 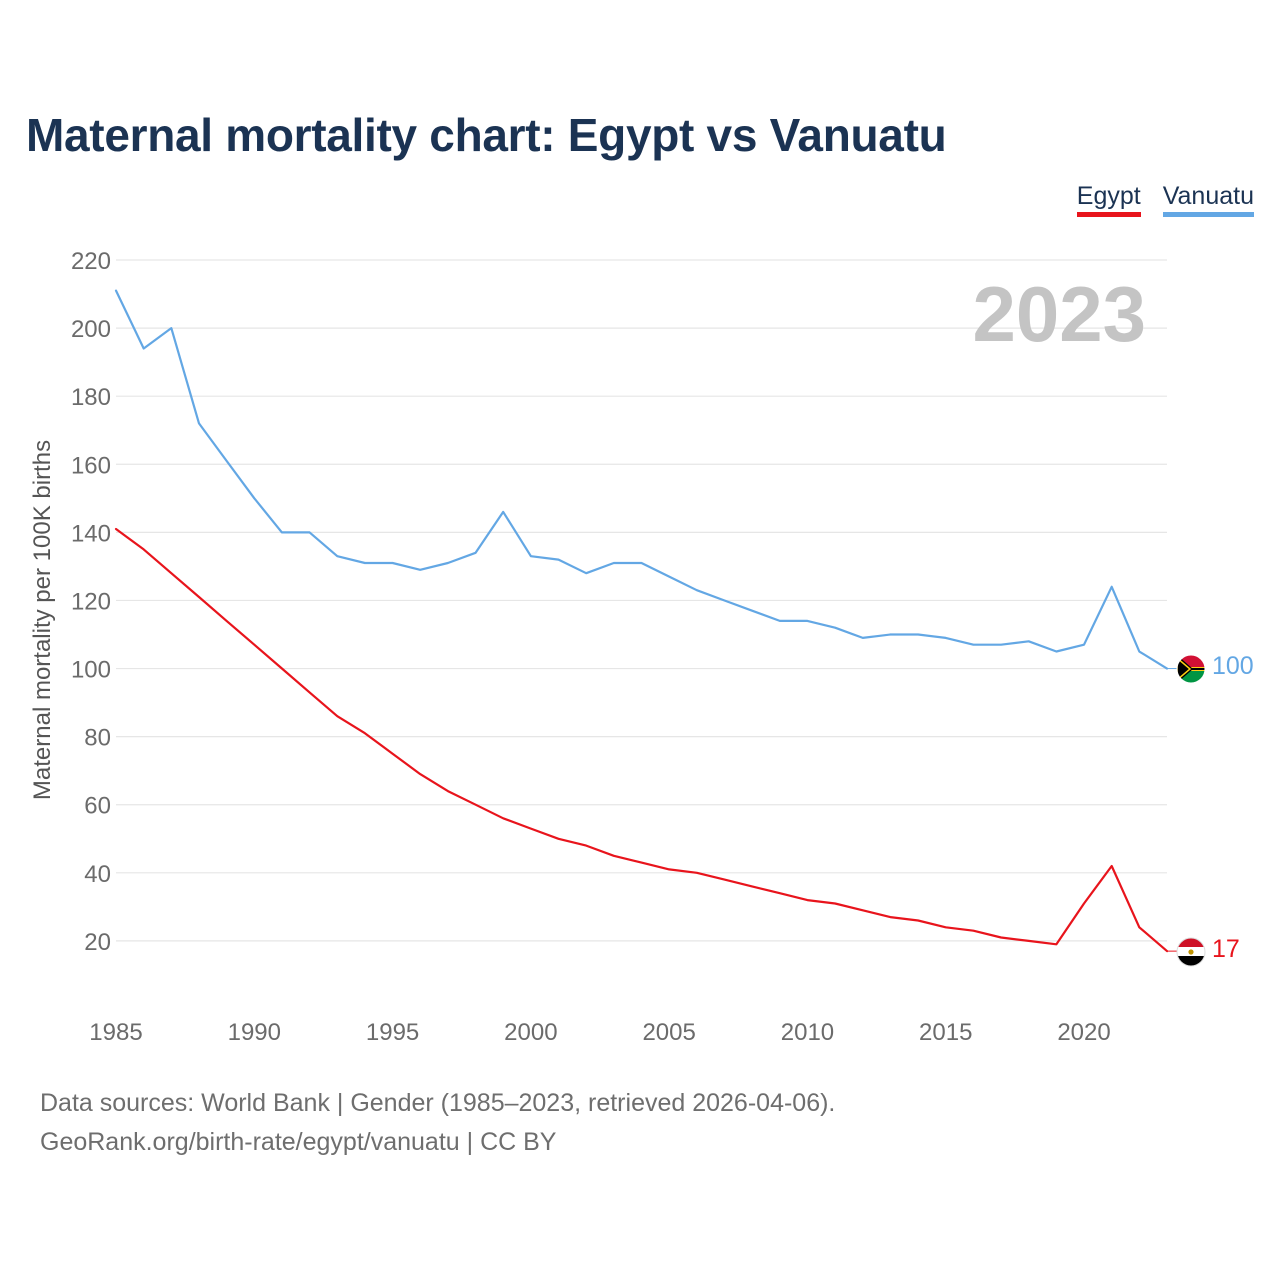 I want to click on y-tick-label: 180, so click(x=91, y=397).